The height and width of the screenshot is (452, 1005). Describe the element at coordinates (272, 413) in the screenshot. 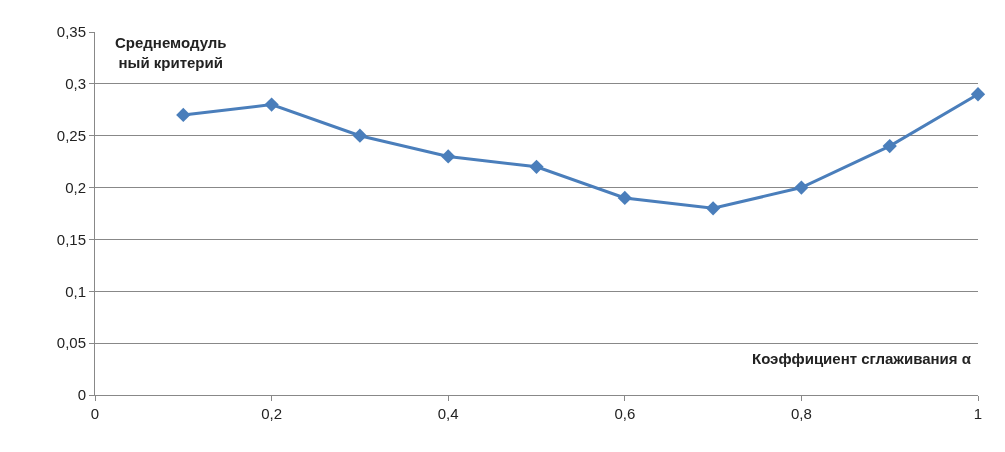

I see `x-tick-label: 0,2` at that location.